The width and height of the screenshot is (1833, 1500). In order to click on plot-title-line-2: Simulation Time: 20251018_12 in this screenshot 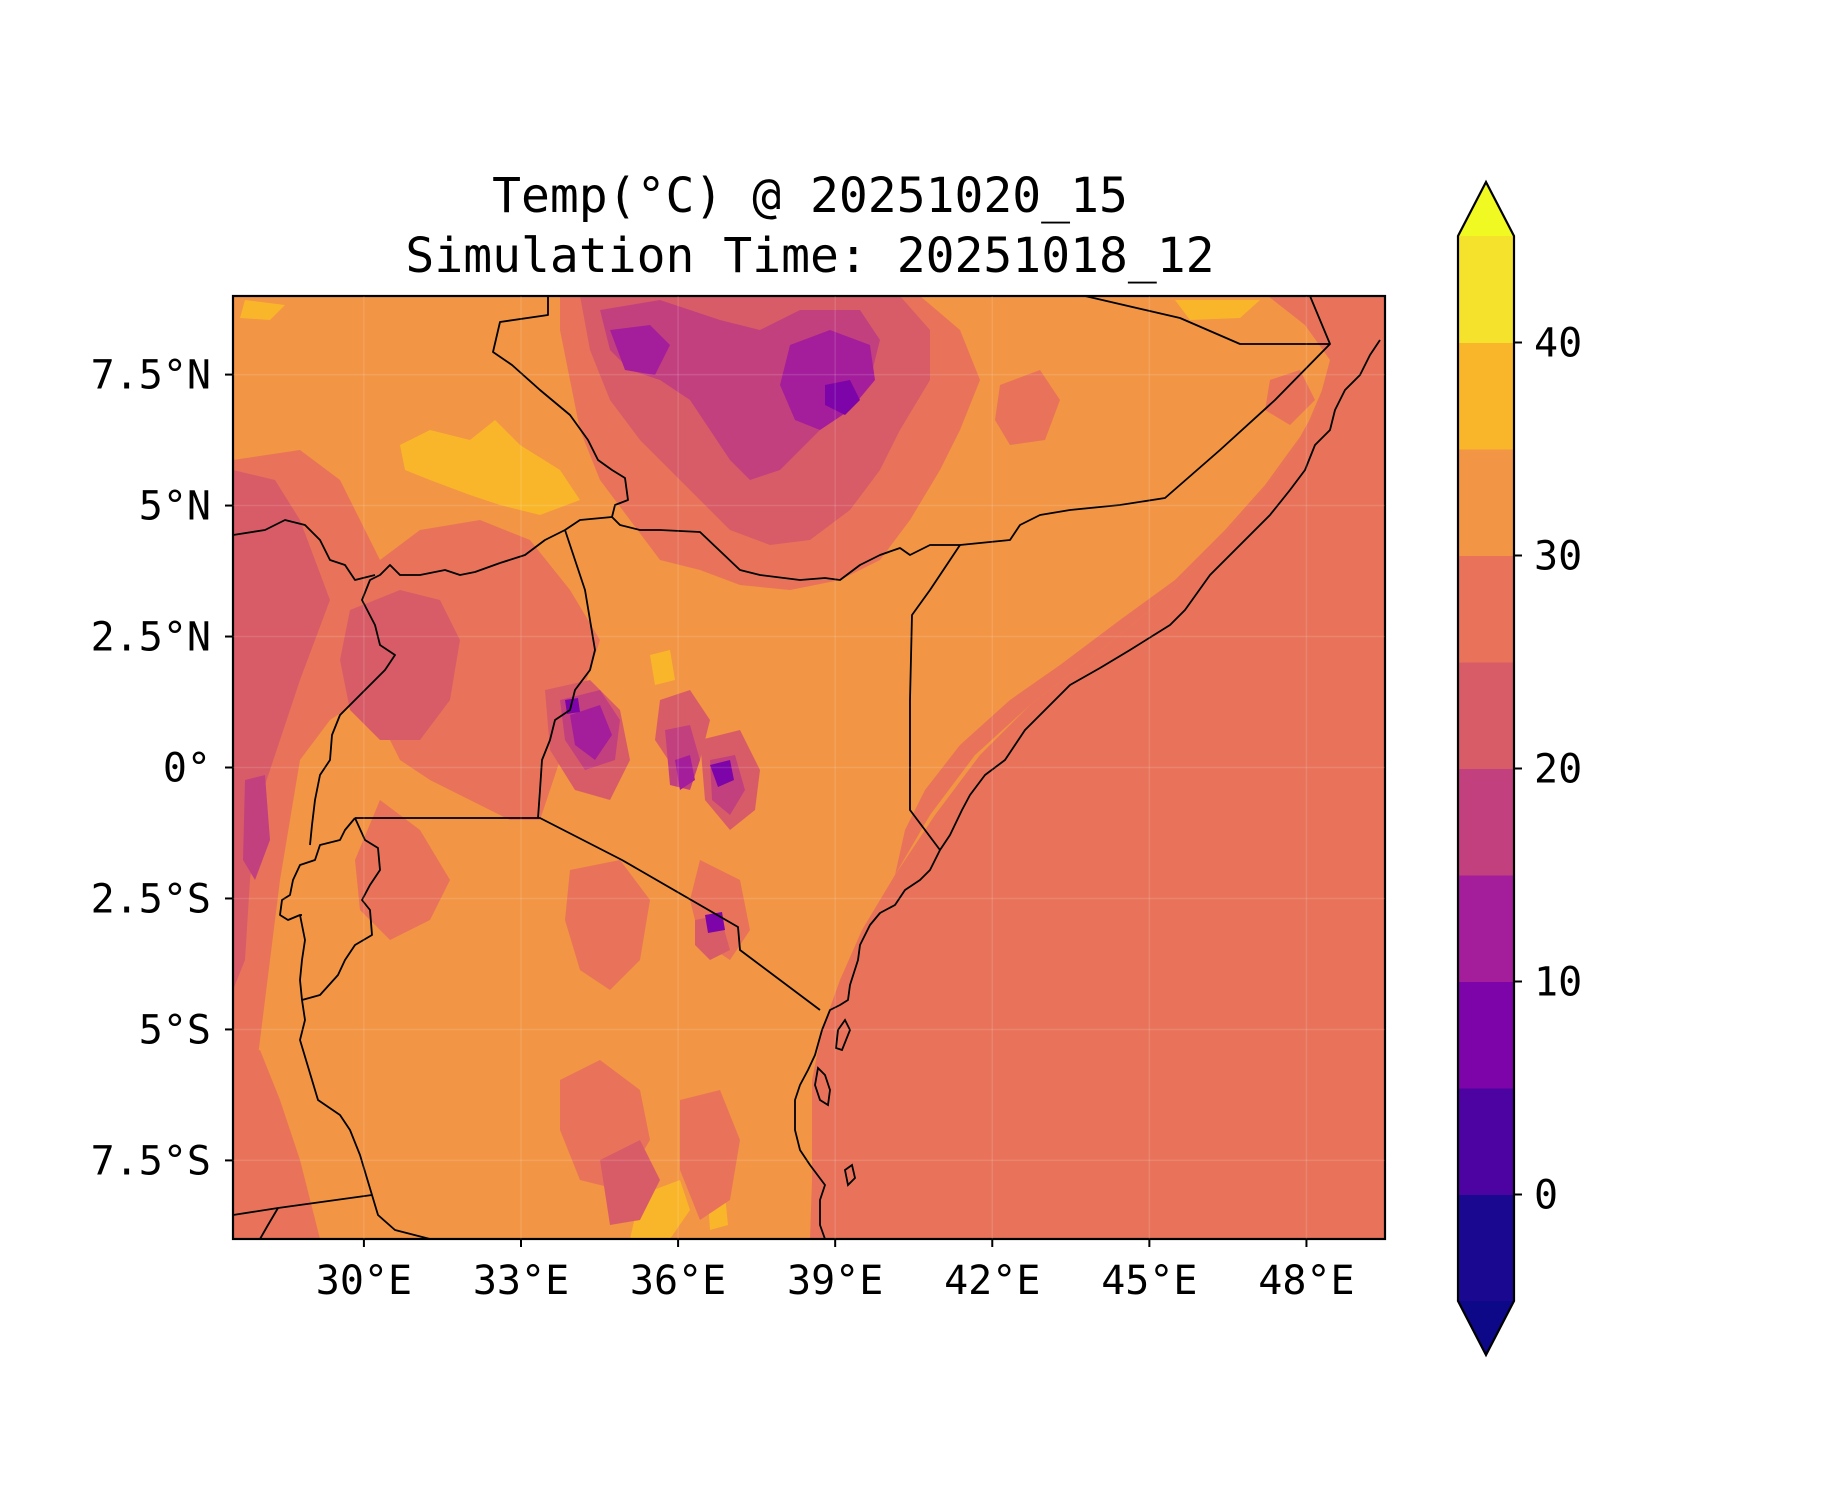, I will do `click(810, 256)`.